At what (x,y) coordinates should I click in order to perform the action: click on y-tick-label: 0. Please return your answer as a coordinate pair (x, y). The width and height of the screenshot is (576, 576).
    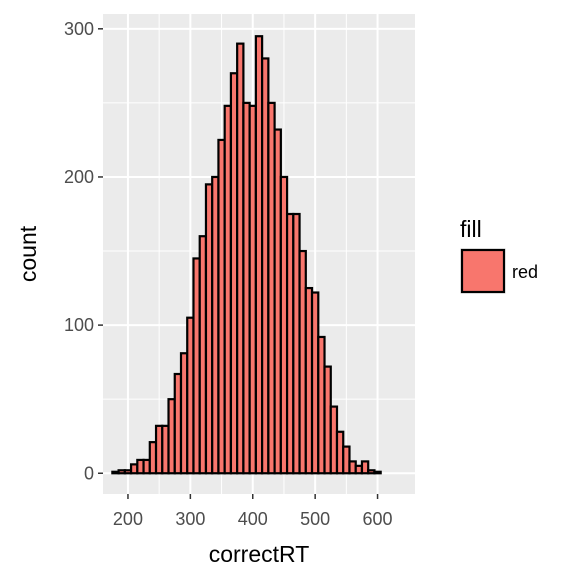
    Looking at the image, I should click on (89, 473).